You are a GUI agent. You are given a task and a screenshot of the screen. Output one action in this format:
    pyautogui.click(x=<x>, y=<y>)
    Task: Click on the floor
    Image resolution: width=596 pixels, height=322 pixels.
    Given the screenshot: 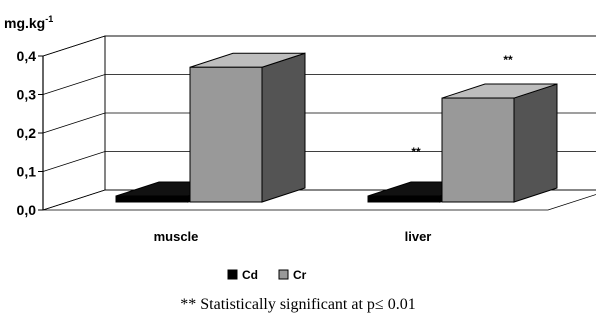 What is the action you would take?
    pyautogui.click(x=319, y=200)
    